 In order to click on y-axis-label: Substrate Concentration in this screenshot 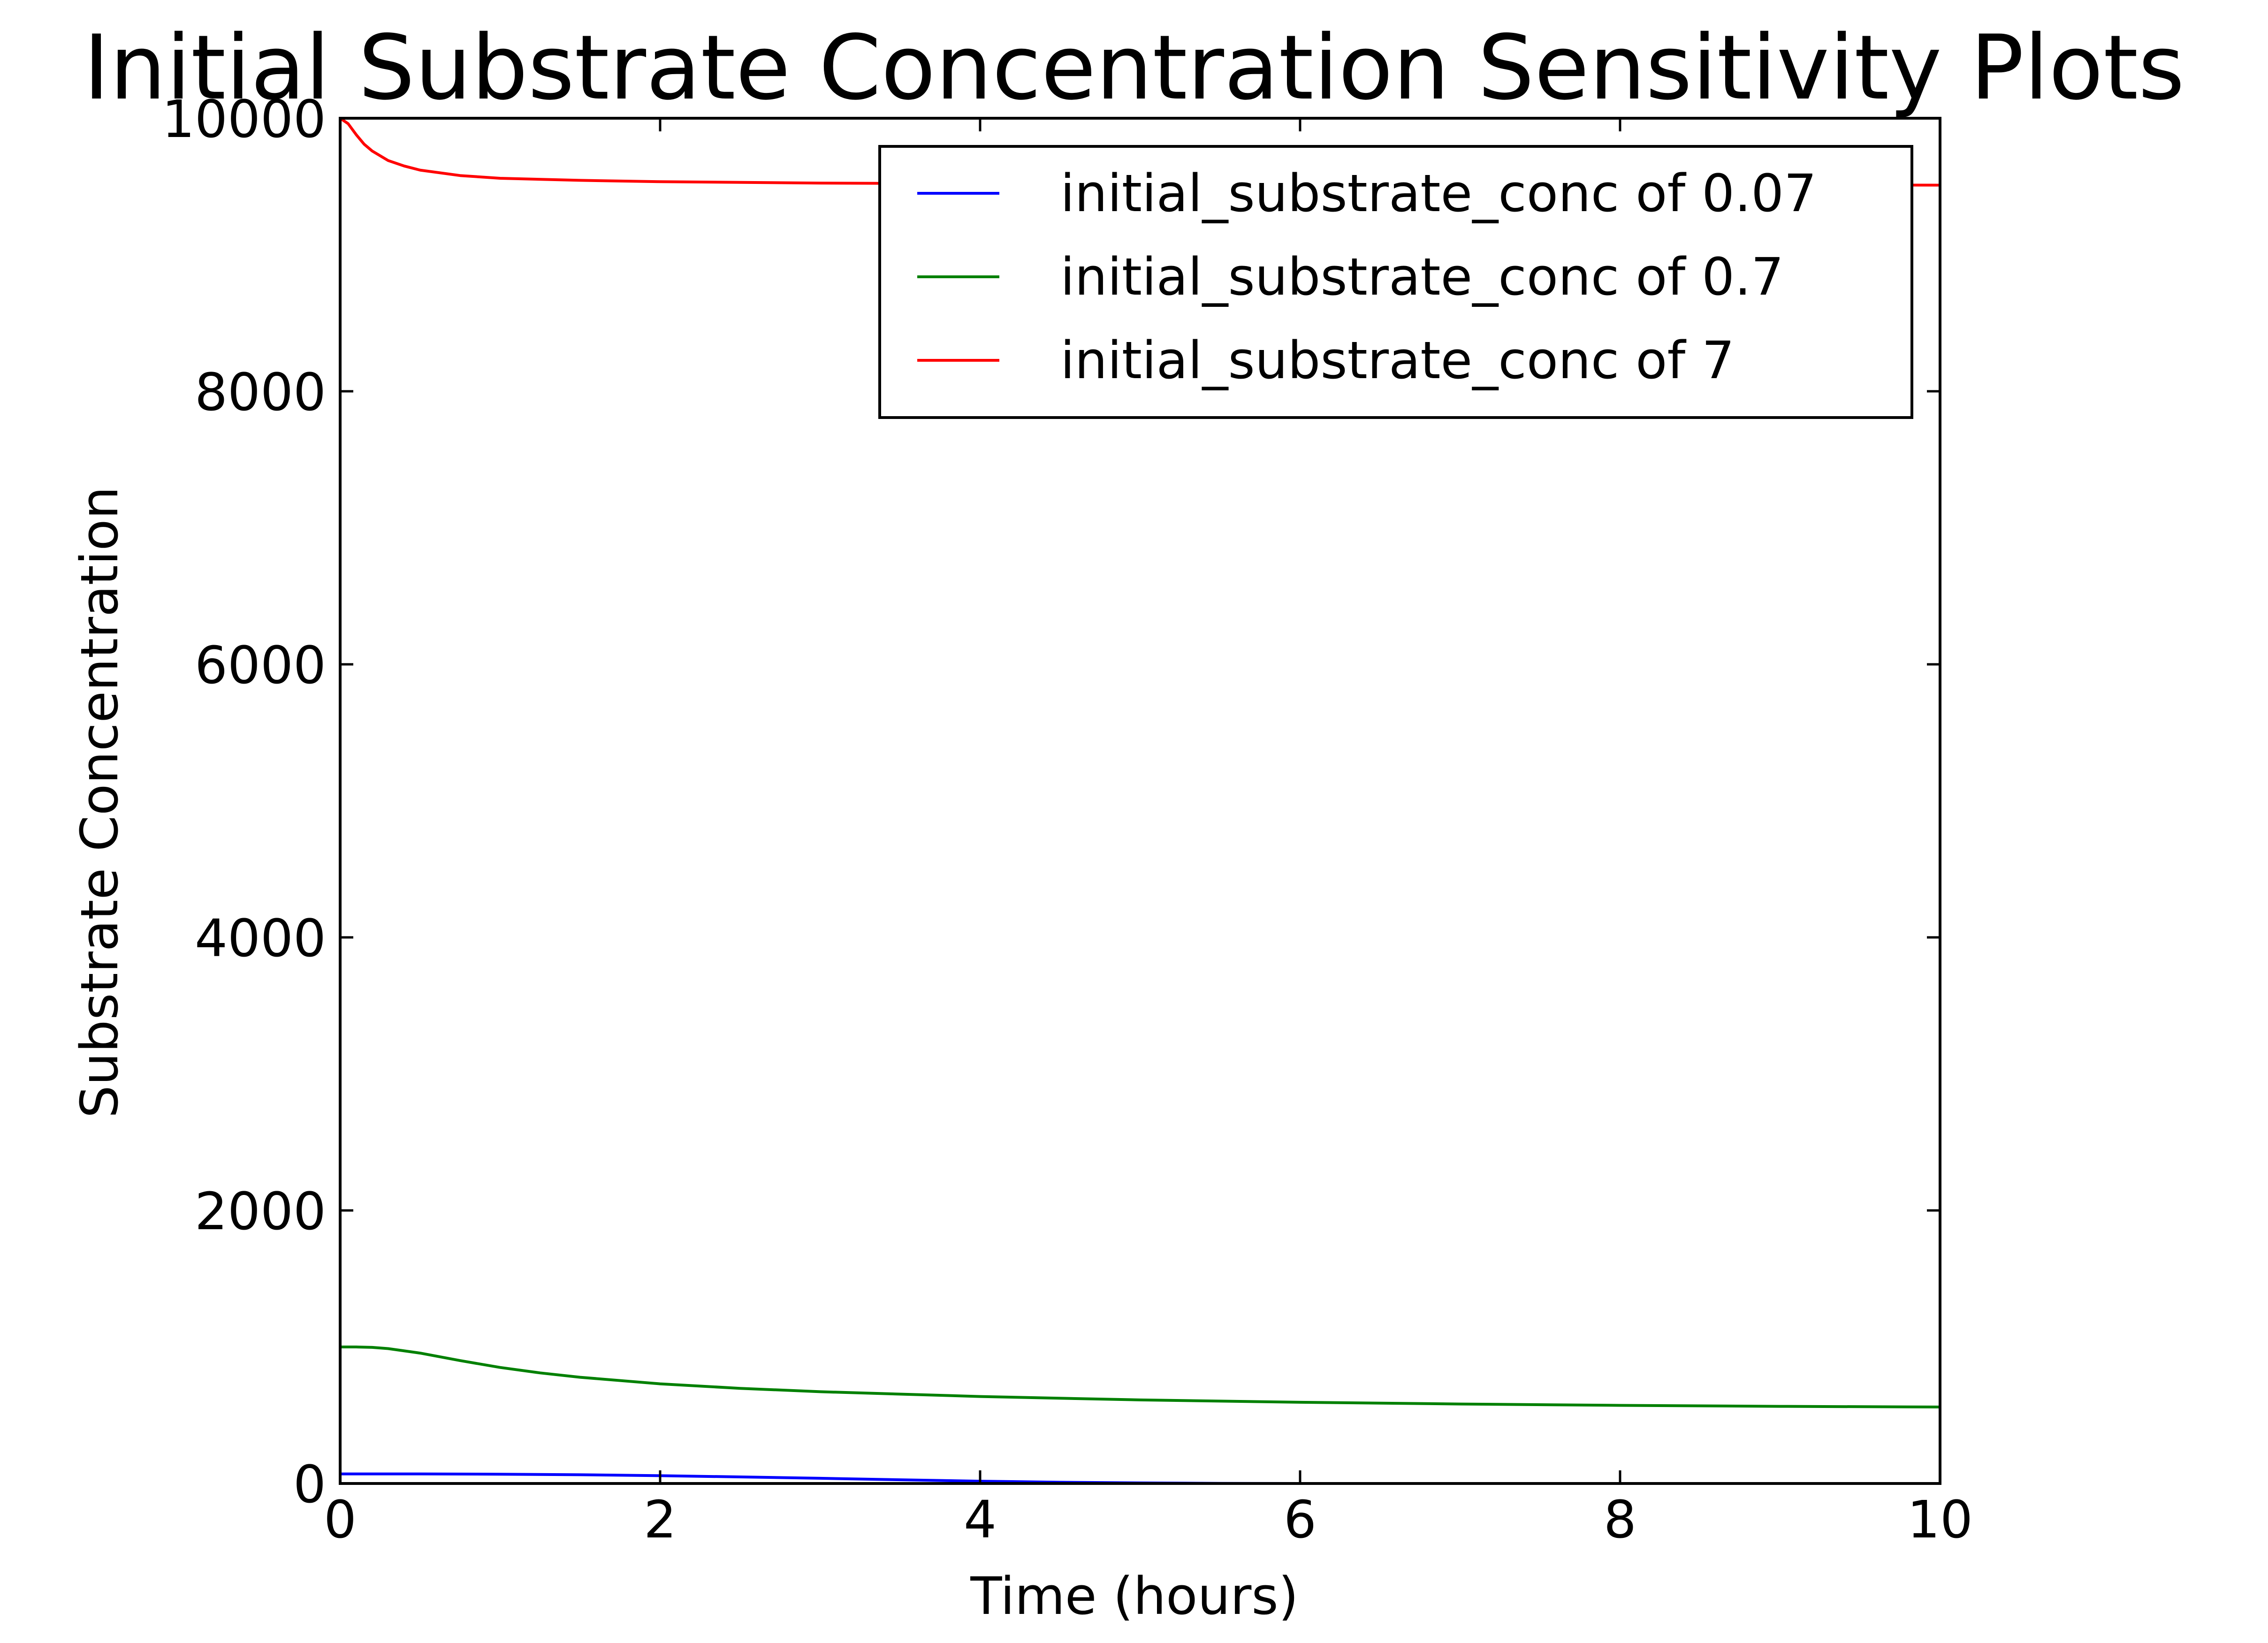, I will do `click(99, 802)`.